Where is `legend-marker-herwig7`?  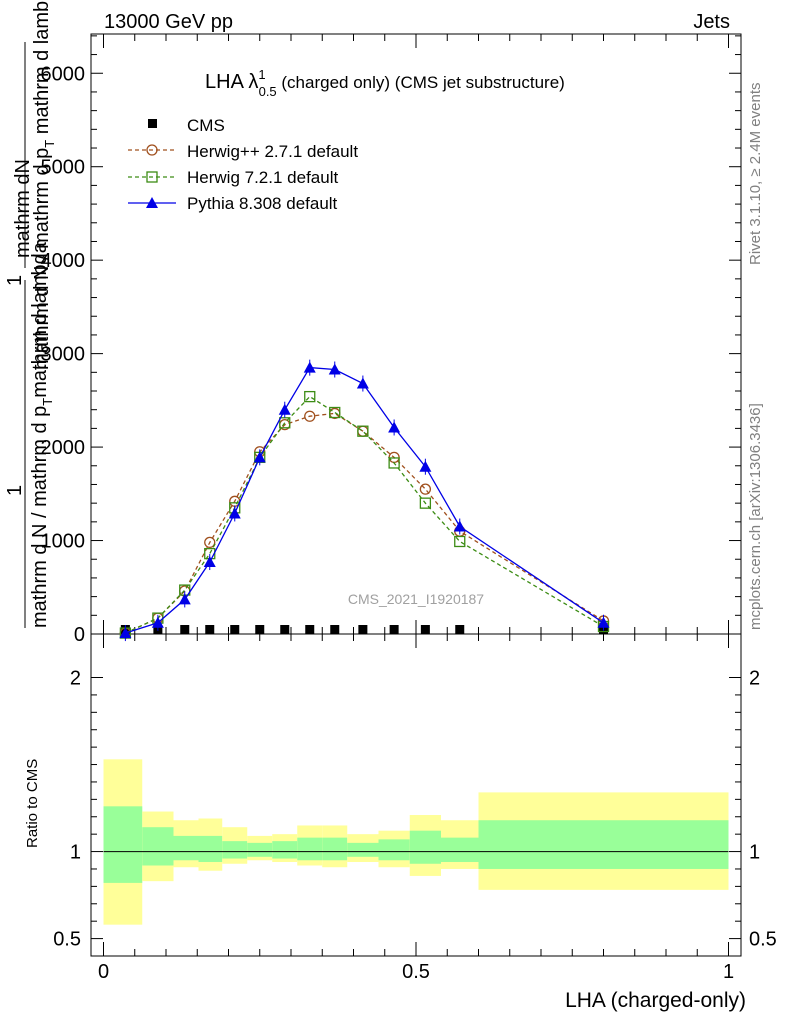 legend-marker-herwig7 is located at coordinates (152, 177).